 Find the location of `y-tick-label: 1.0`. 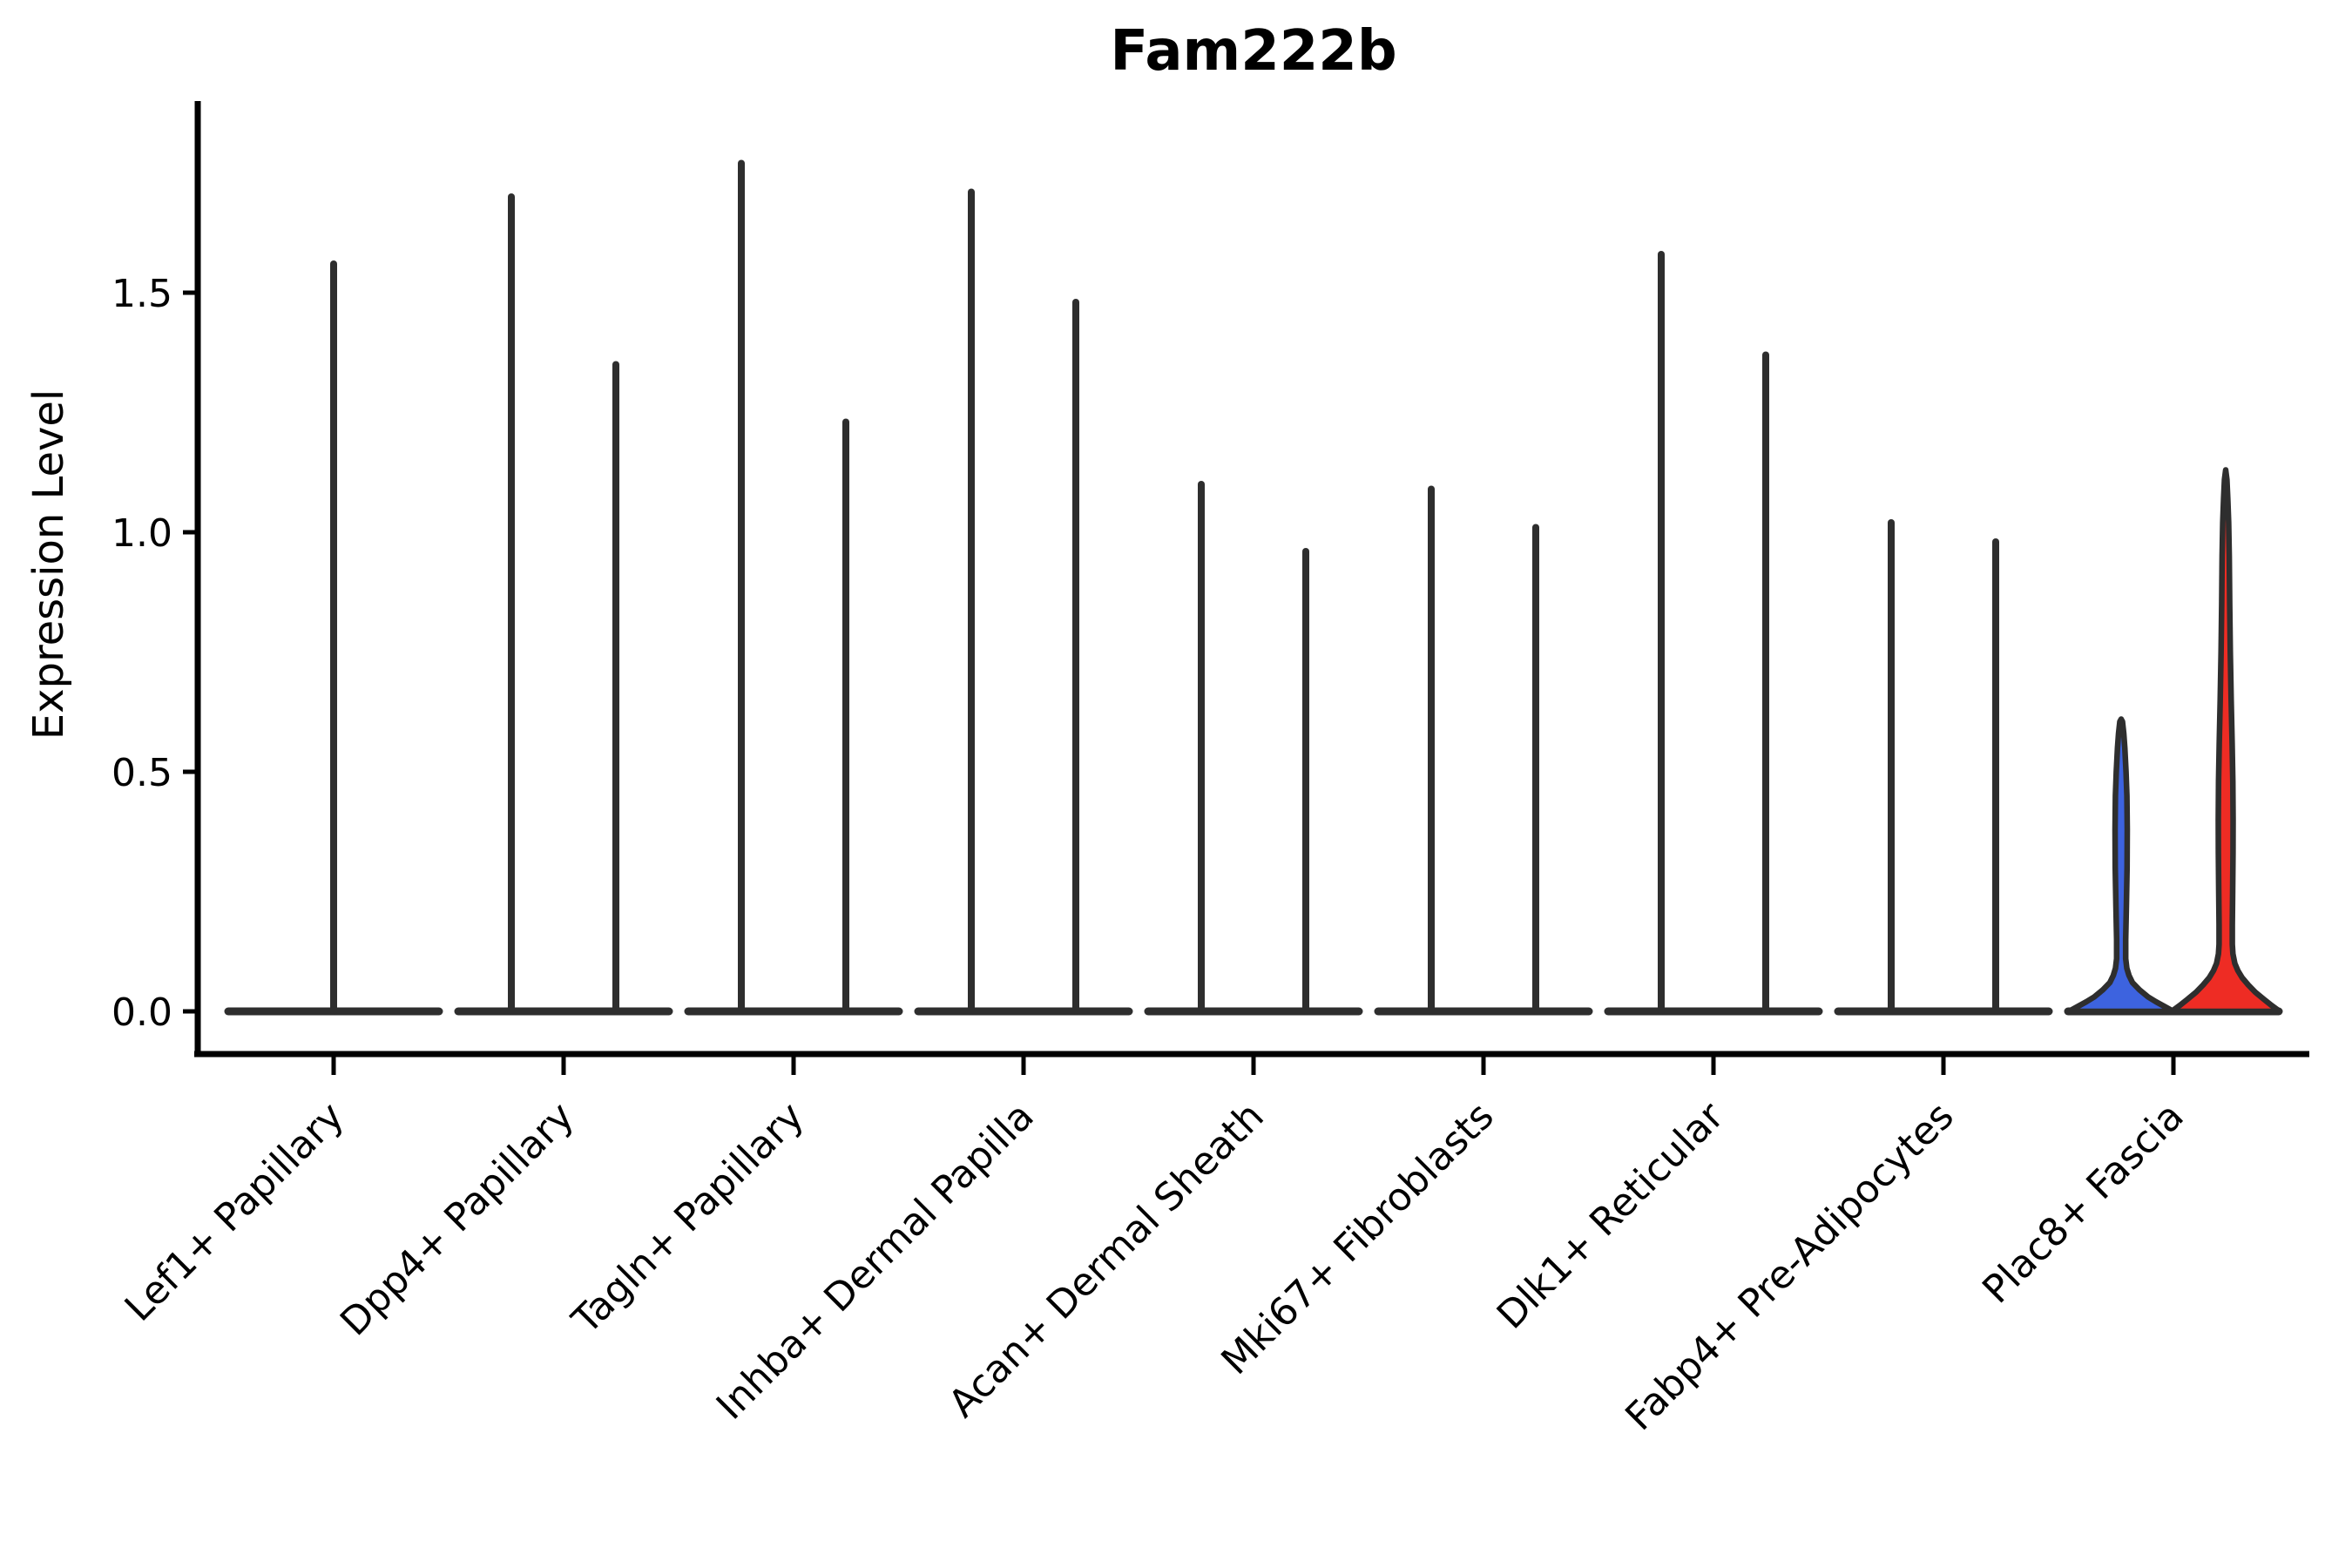

y-tick-label: 1.0 is located at coordinates (142, 533).